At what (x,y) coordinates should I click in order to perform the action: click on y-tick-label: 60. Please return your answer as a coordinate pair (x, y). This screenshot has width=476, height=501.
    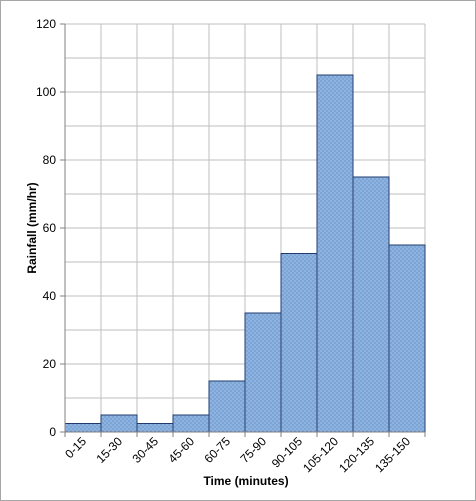
    Looking at the image, I should click on (50, 228).